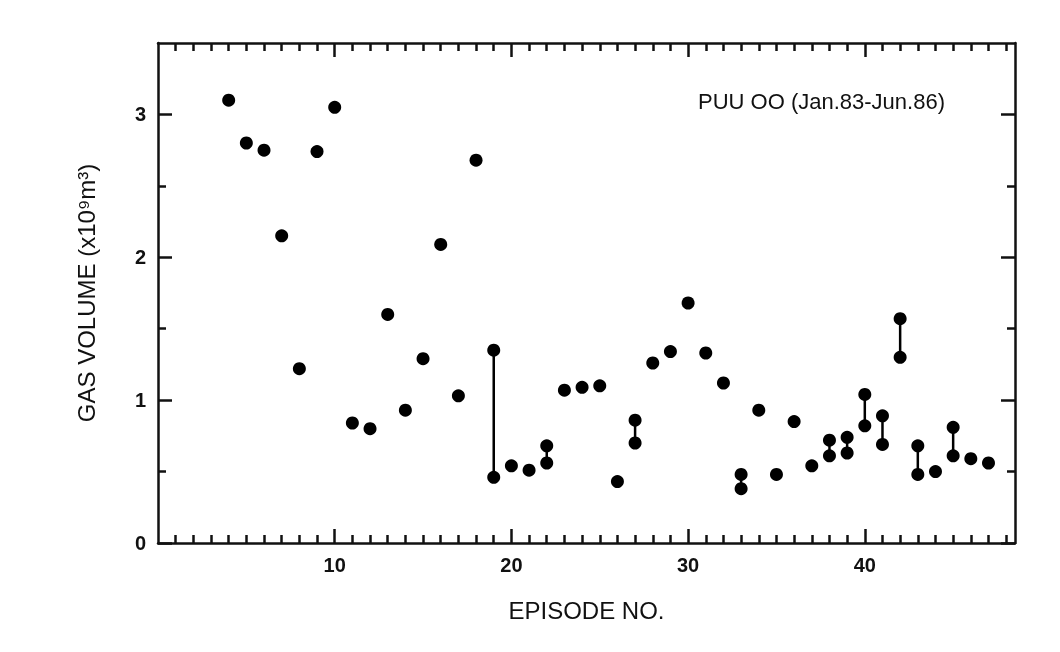  Describe the element at coordinates (140, 114) in the screenshot. I see `y-tick-label: 3` at that location.